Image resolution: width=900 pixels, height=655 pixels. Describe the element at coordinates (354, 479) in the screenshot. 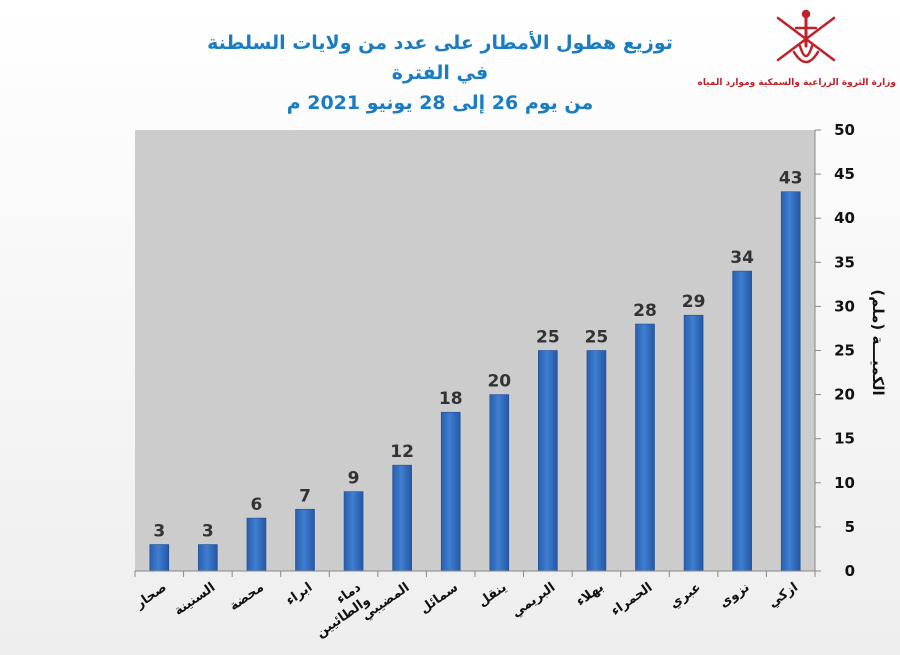

I see `data-label: 9` at that location.